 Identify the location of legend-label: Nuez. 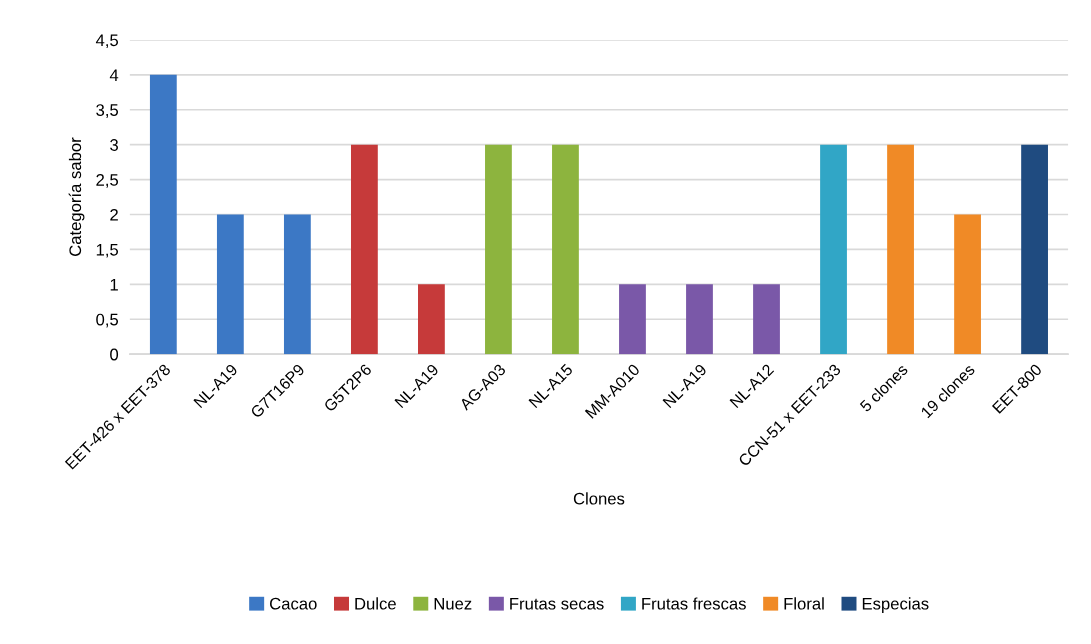
(453, 603).